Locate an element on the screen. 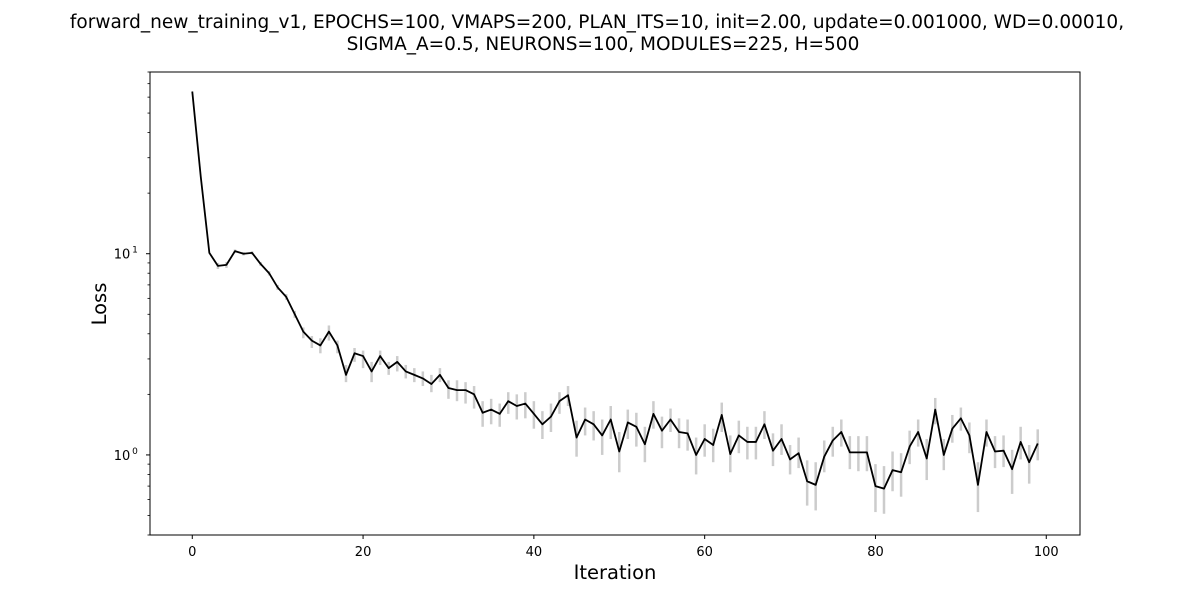  x-axis-label: Iteration is located at coordinates (615, 572).